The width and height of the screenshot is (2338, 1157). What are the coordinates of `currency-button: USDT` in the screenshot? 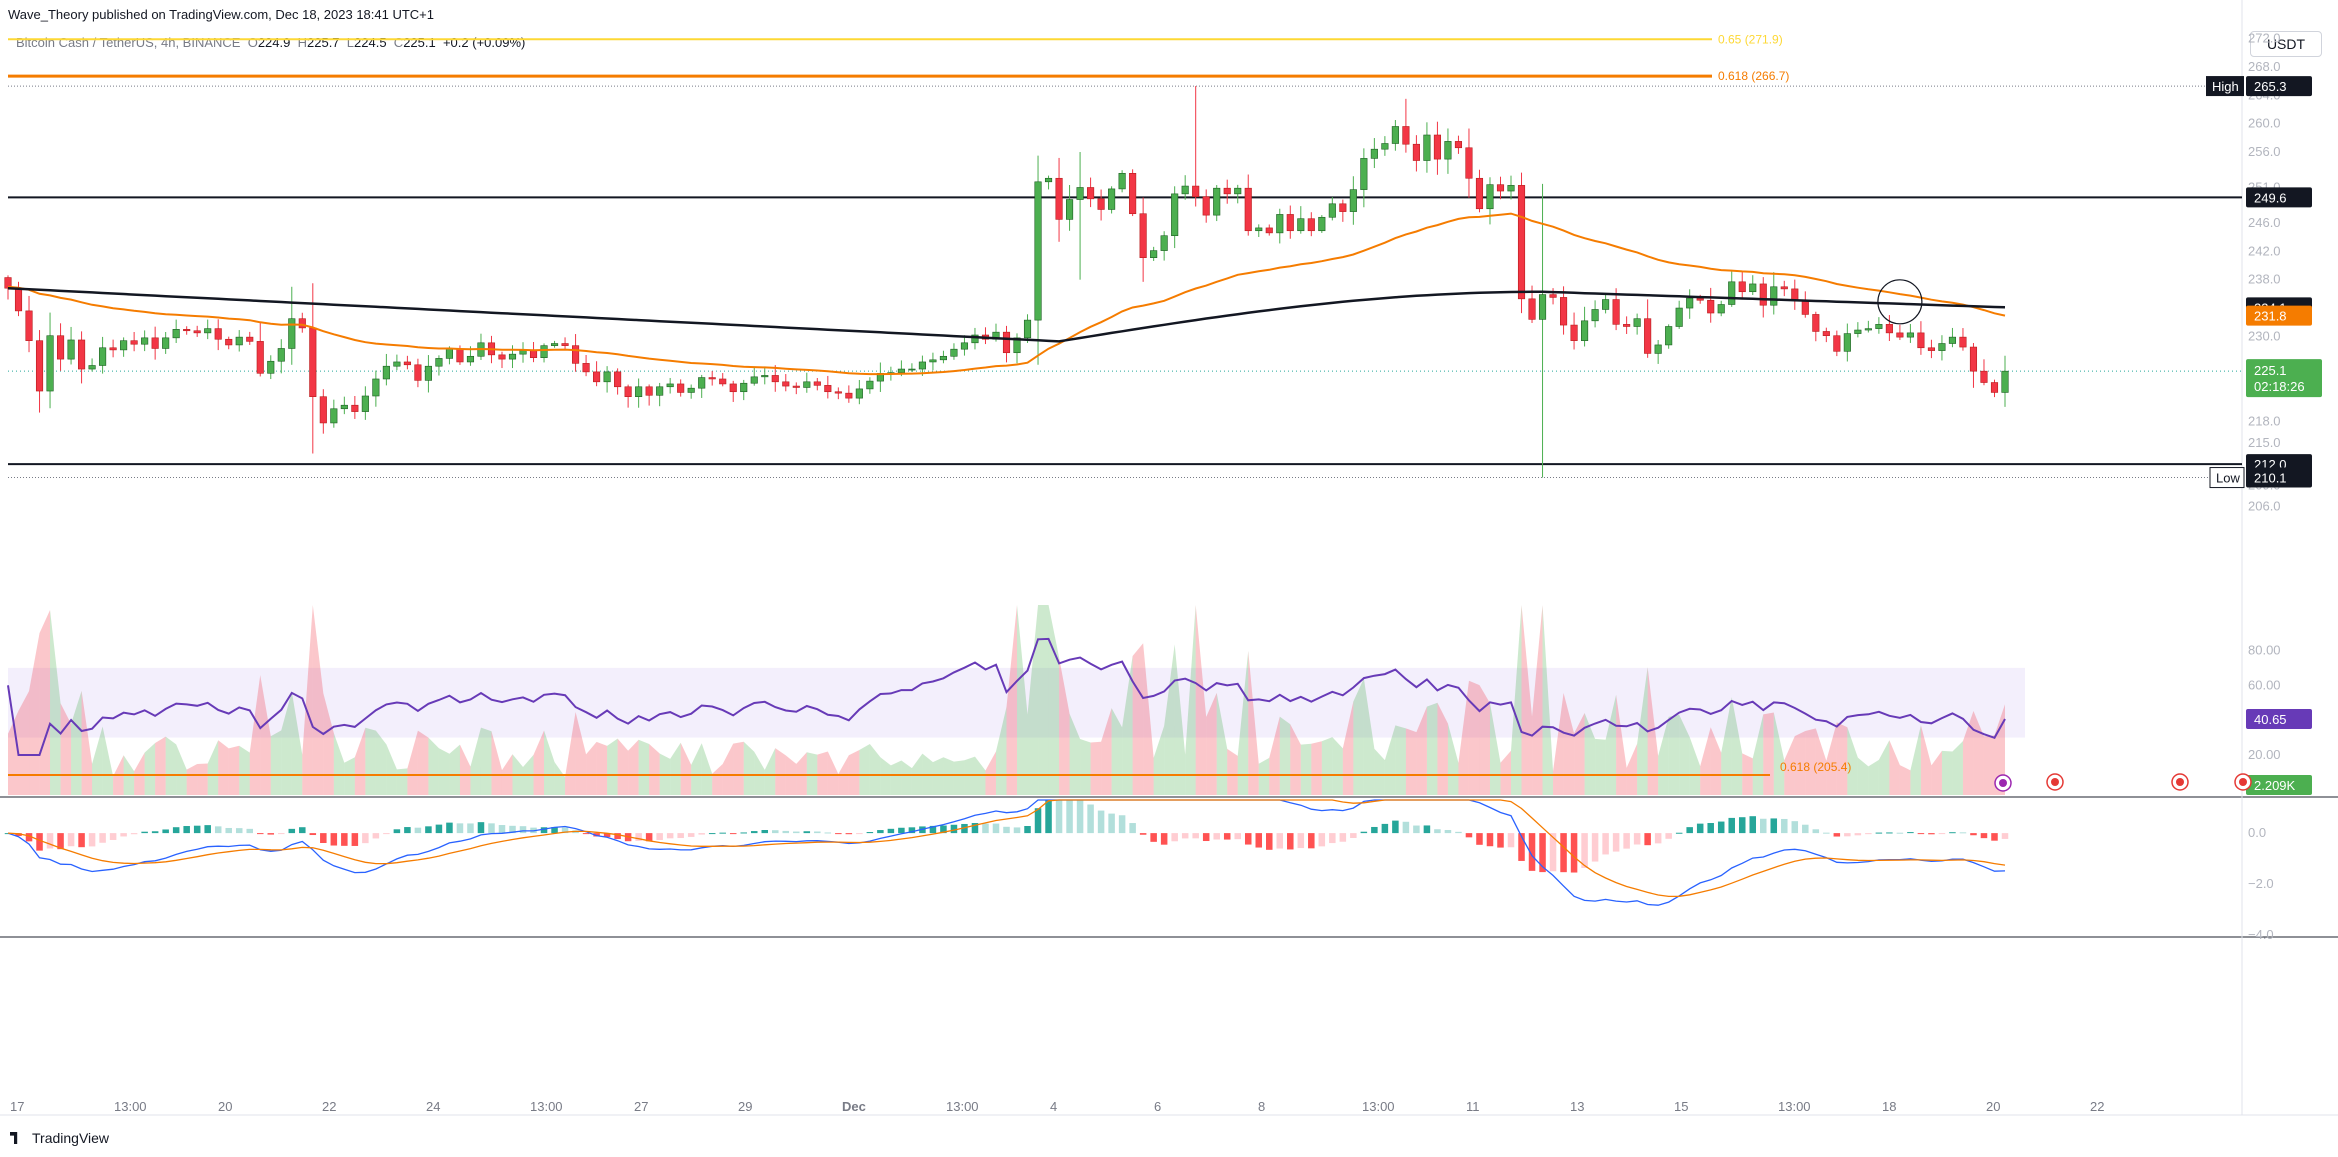 It's located at (2286, 44).